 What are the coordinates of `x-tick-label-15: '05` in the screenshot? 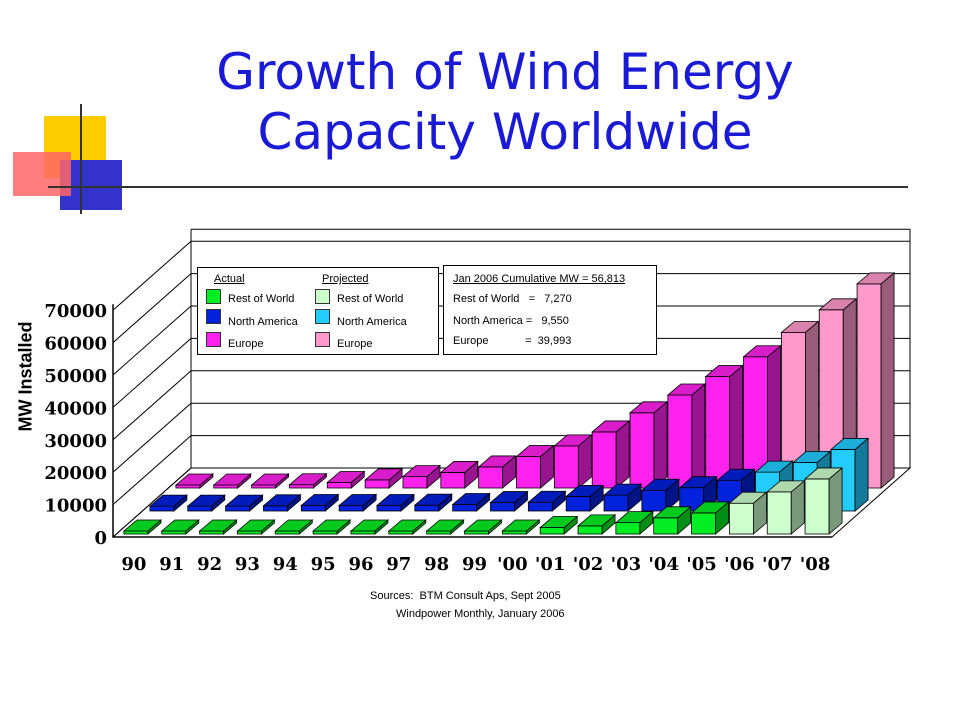 It's located at (701, 564).